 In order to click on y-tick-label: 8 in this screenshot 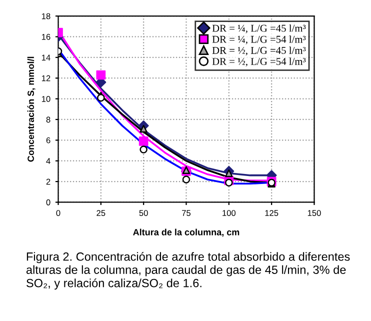, I will do `click(48, 119)`.